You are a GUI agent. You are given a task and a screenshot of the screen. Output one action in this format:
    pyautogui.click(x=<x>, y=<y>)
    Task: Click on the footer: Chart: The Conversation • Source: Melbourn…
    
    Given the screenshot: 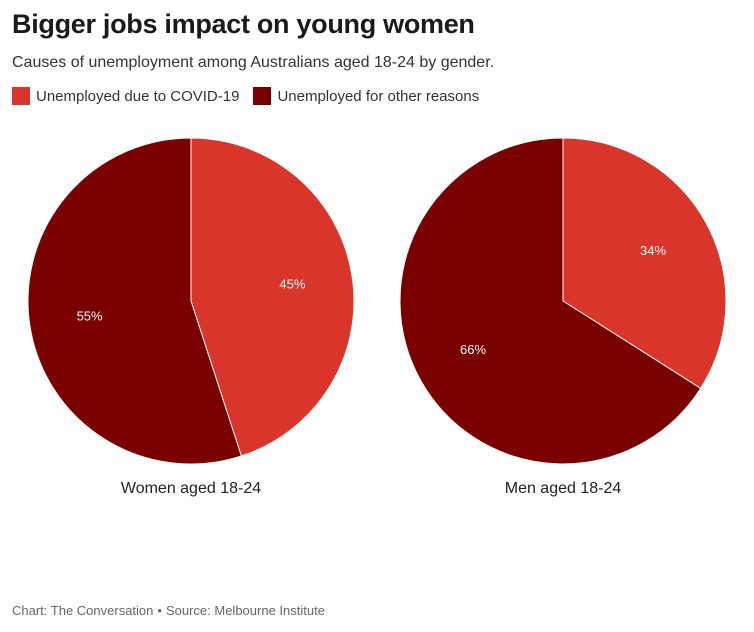 What is the action you would take?
    pyautogui.click(x=168, y=610)
    